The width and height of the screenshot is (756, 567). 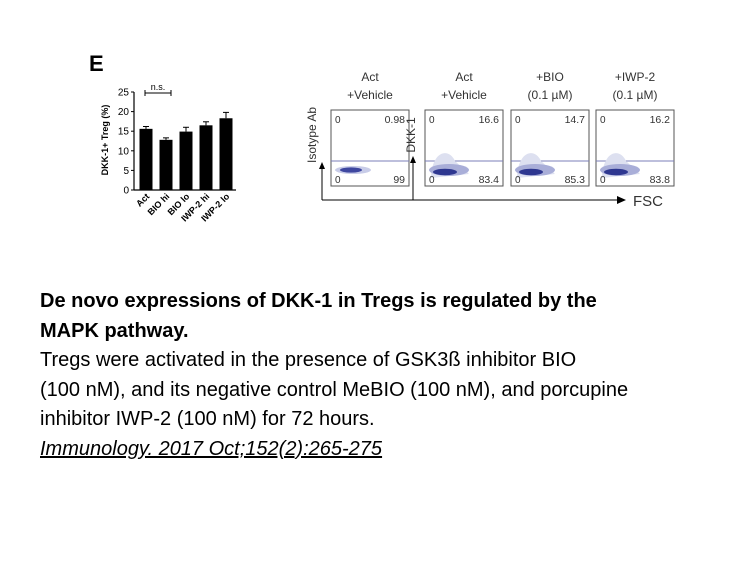 I want to click on dkk1-axis-label: DKK-1, so click(x=411, y=135).